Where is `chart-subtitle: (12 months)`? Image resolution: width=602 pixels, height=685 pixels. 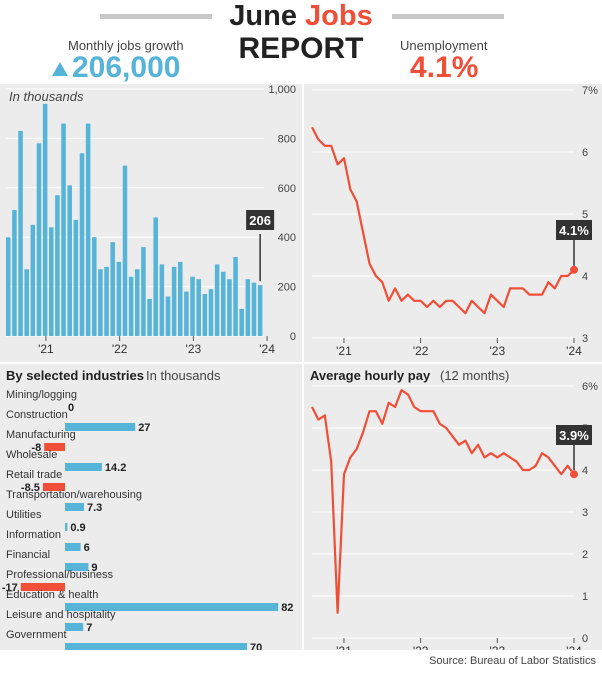
chart-subtitle: (12 months) is located at coordinates (474, 375).